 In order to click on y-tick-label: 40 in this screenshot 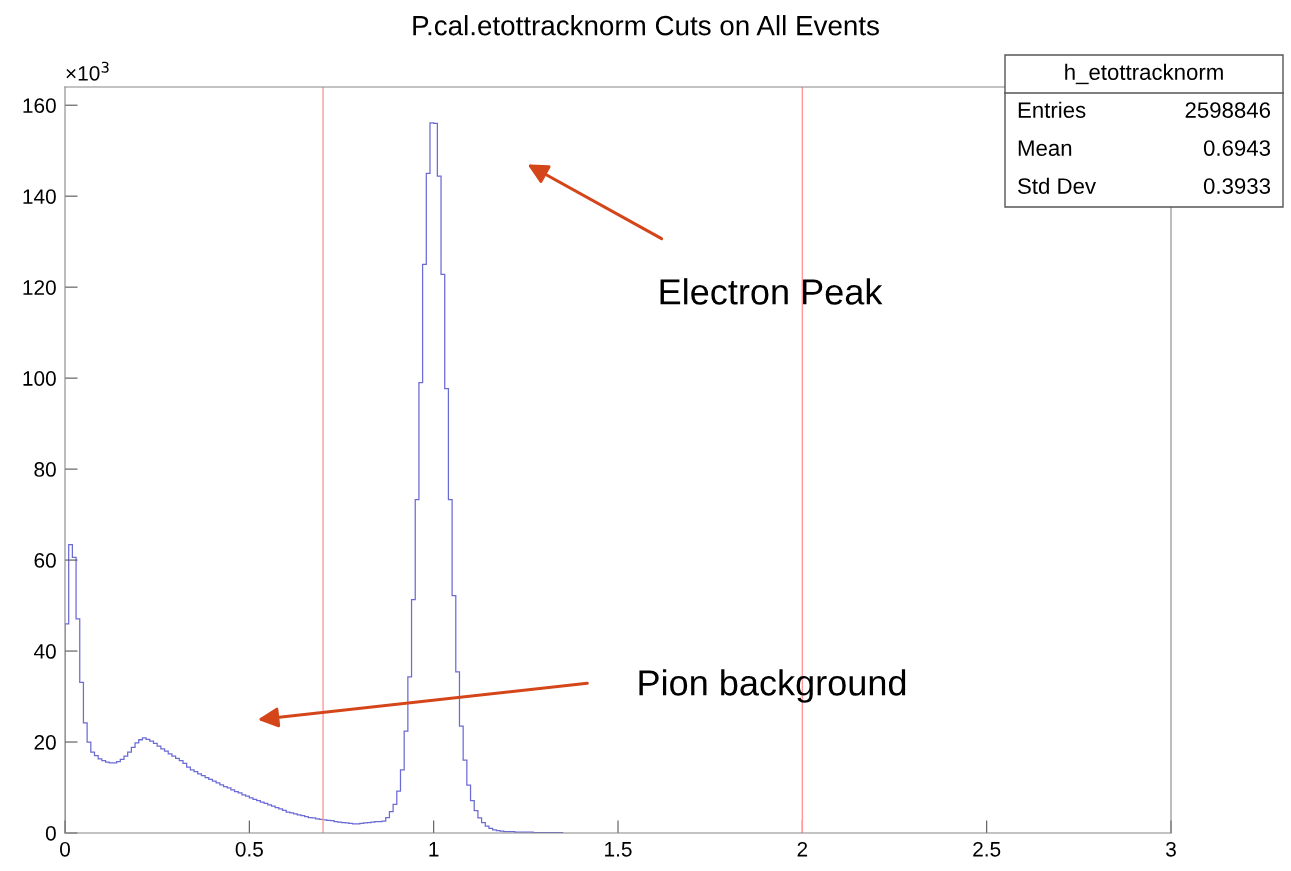, I will do `click(44, 651)`.